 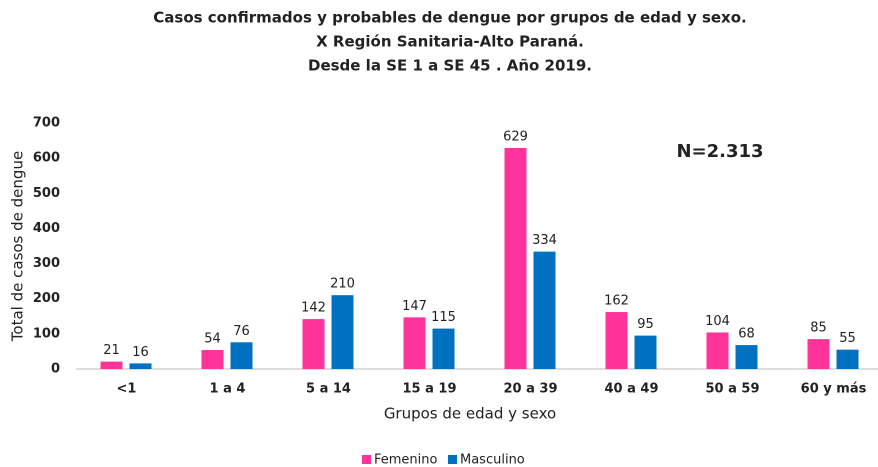 What do you see at coordinates (140, 352) in the screenshot?
I see `value-label: 16` at bounding box center [140, 352].